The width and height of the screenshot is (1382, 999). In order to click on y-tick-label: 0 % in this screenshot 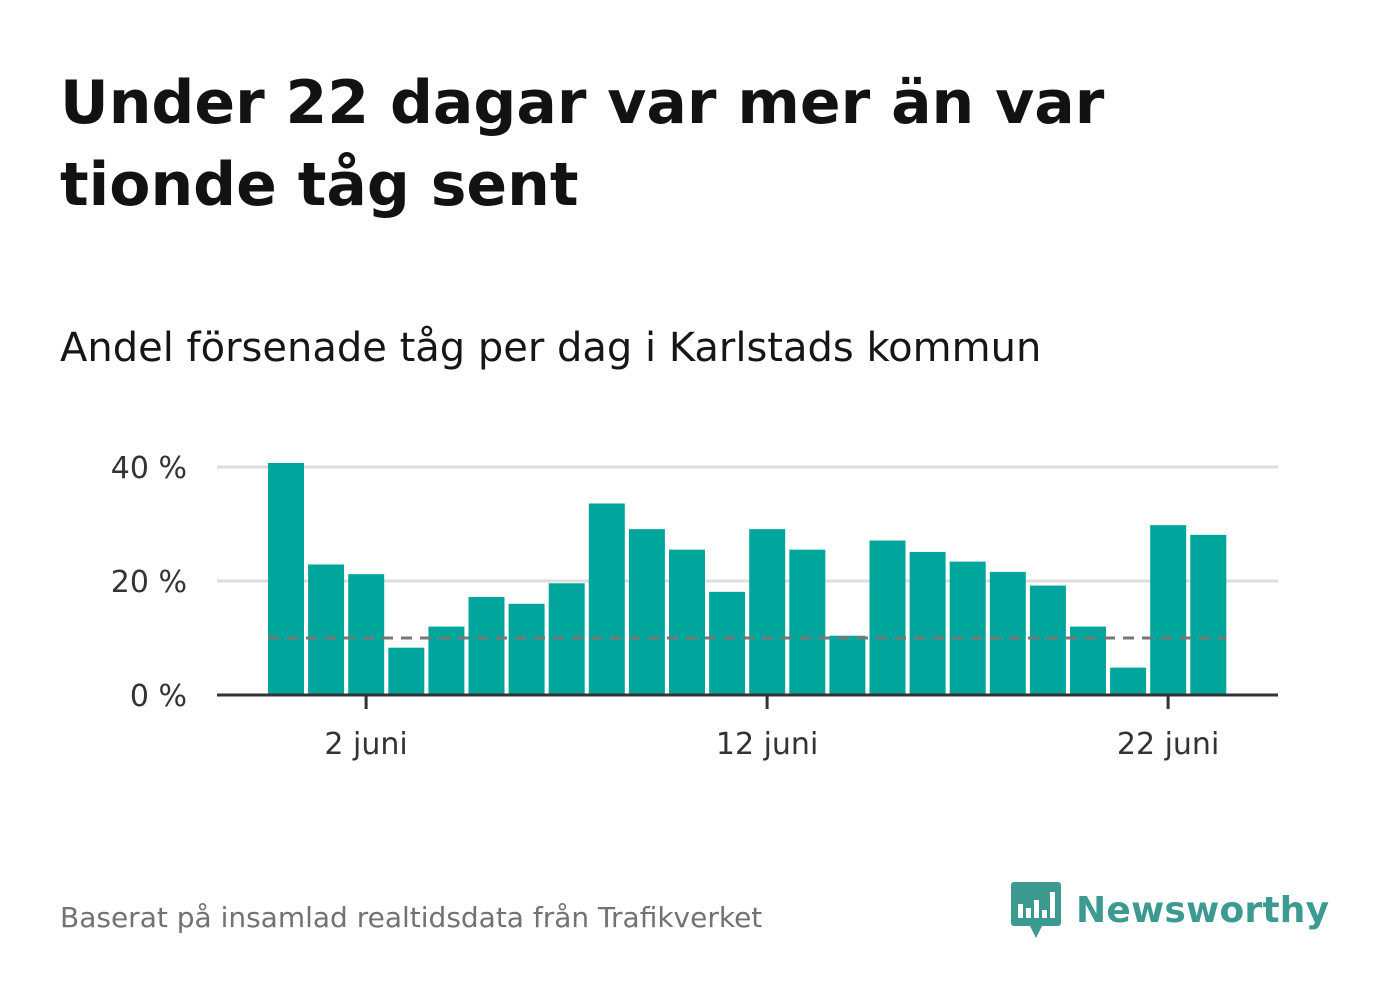, I will do `click(158, 696)`.